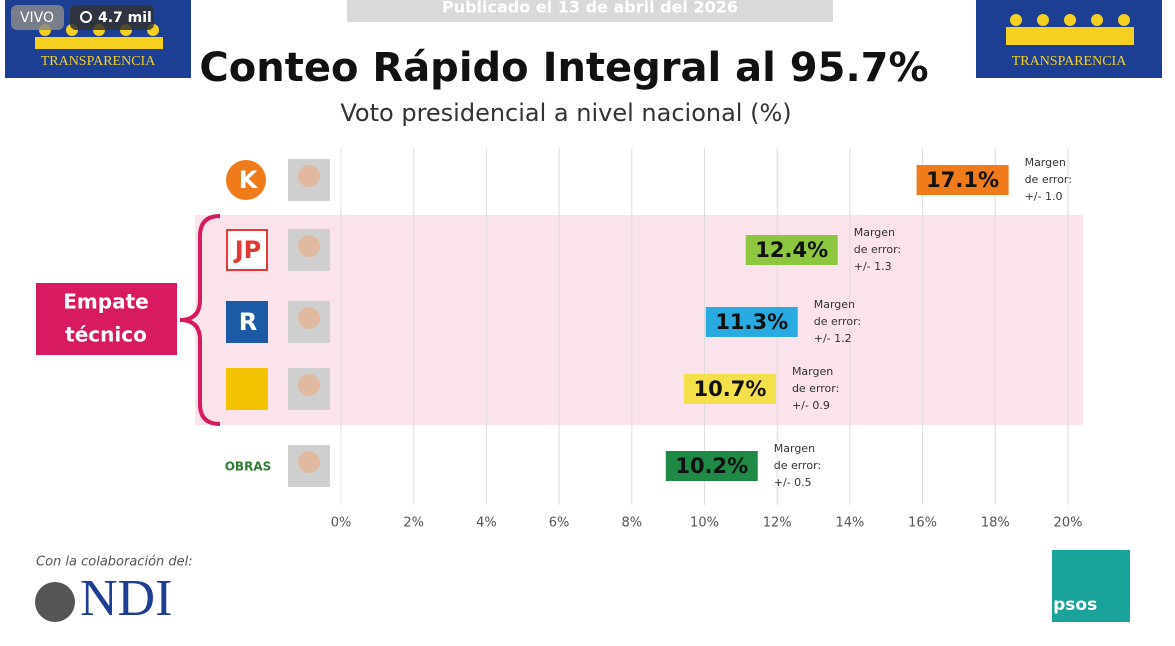  I want to click on error-annotation: +/- 1.2, so click(833, 338).